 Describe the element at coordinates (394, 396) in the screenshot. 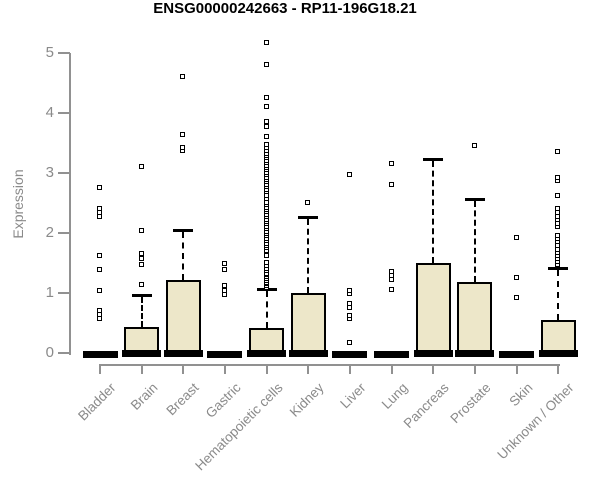

I see `x-axis-category-label: Lung` at that location.